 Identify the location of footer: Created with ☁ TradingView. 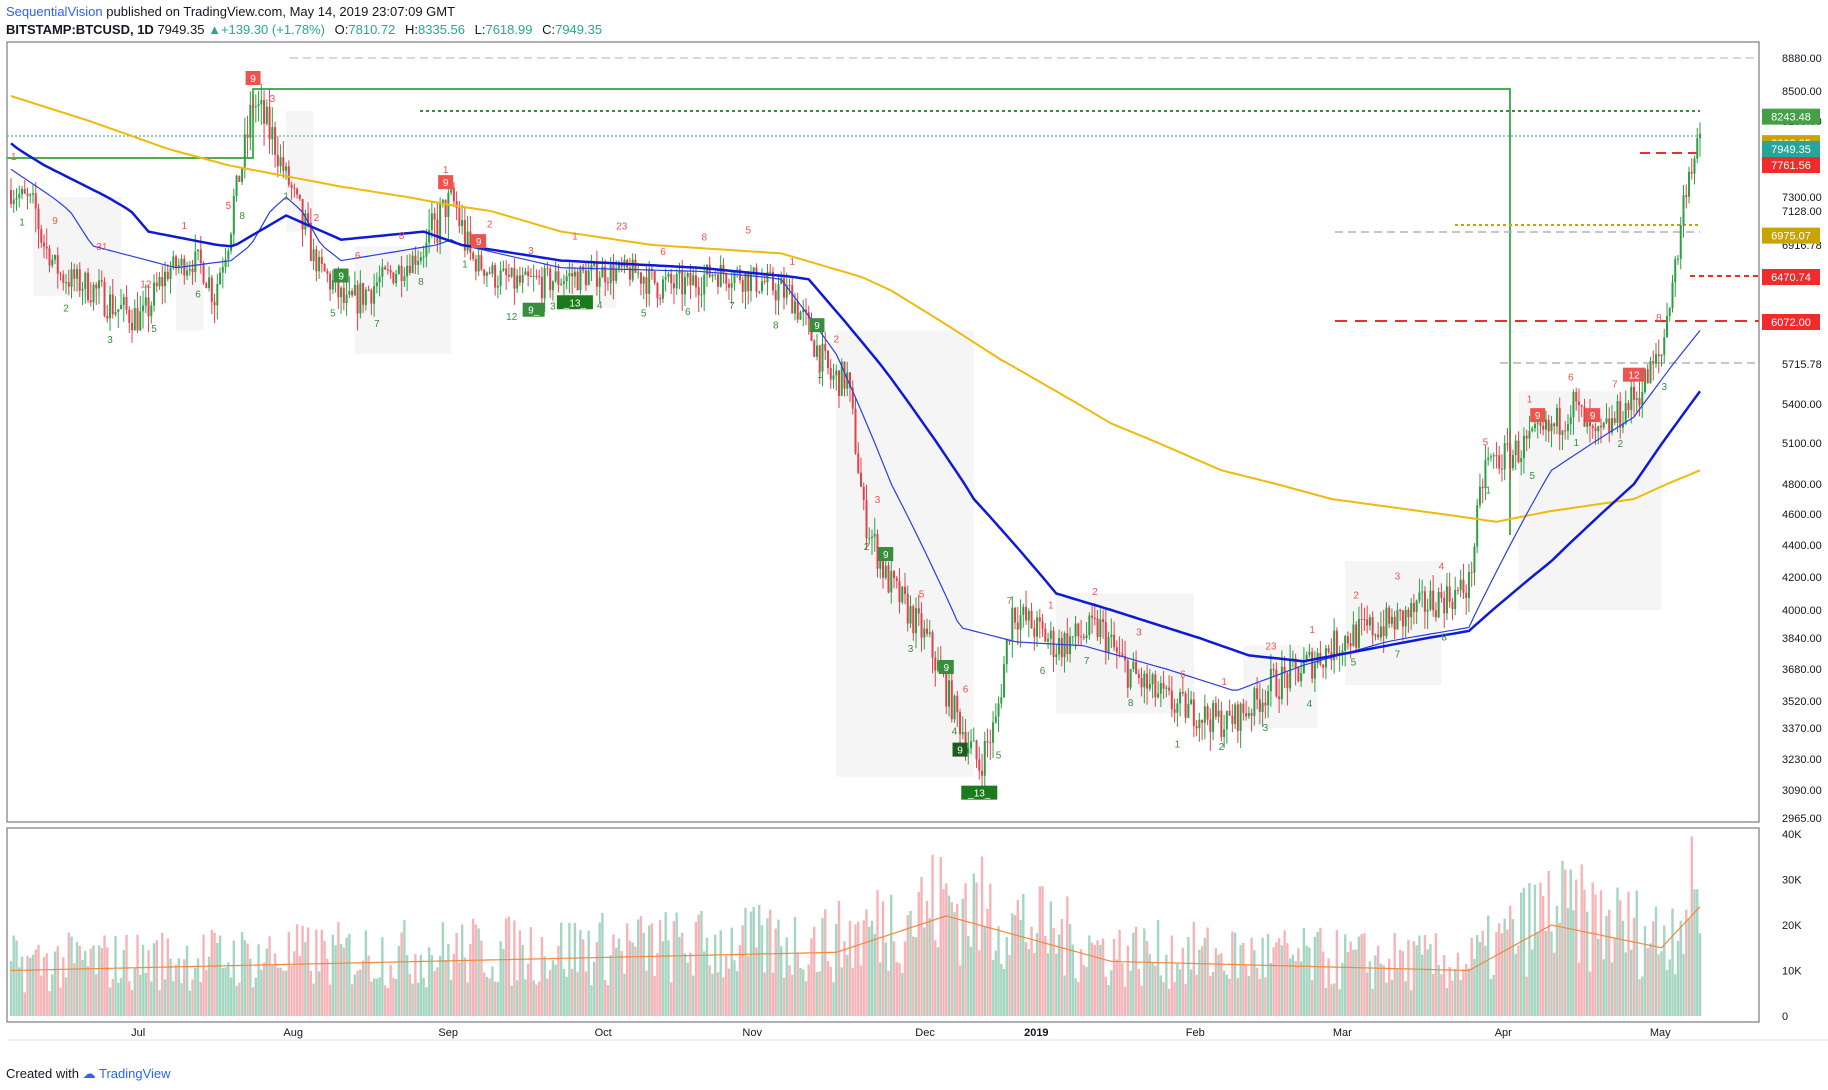
(88, 1074).